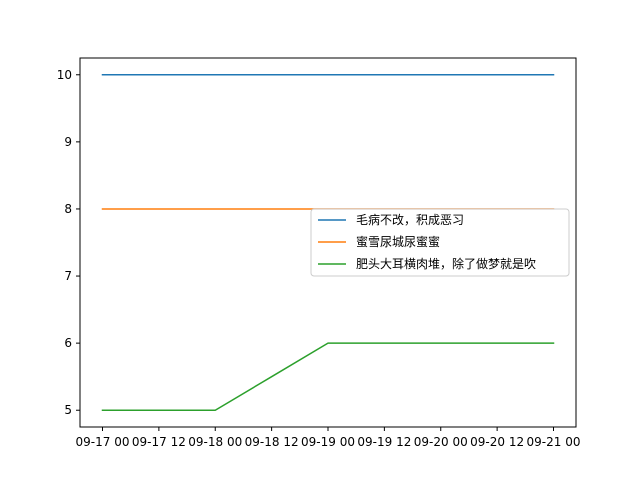 Image resolution: width=640 pixels, height=480 pixels. Describe the element at coordinates (497, 442) in the screenshot. I see `x-tick-label: 09-20 12` at that location.